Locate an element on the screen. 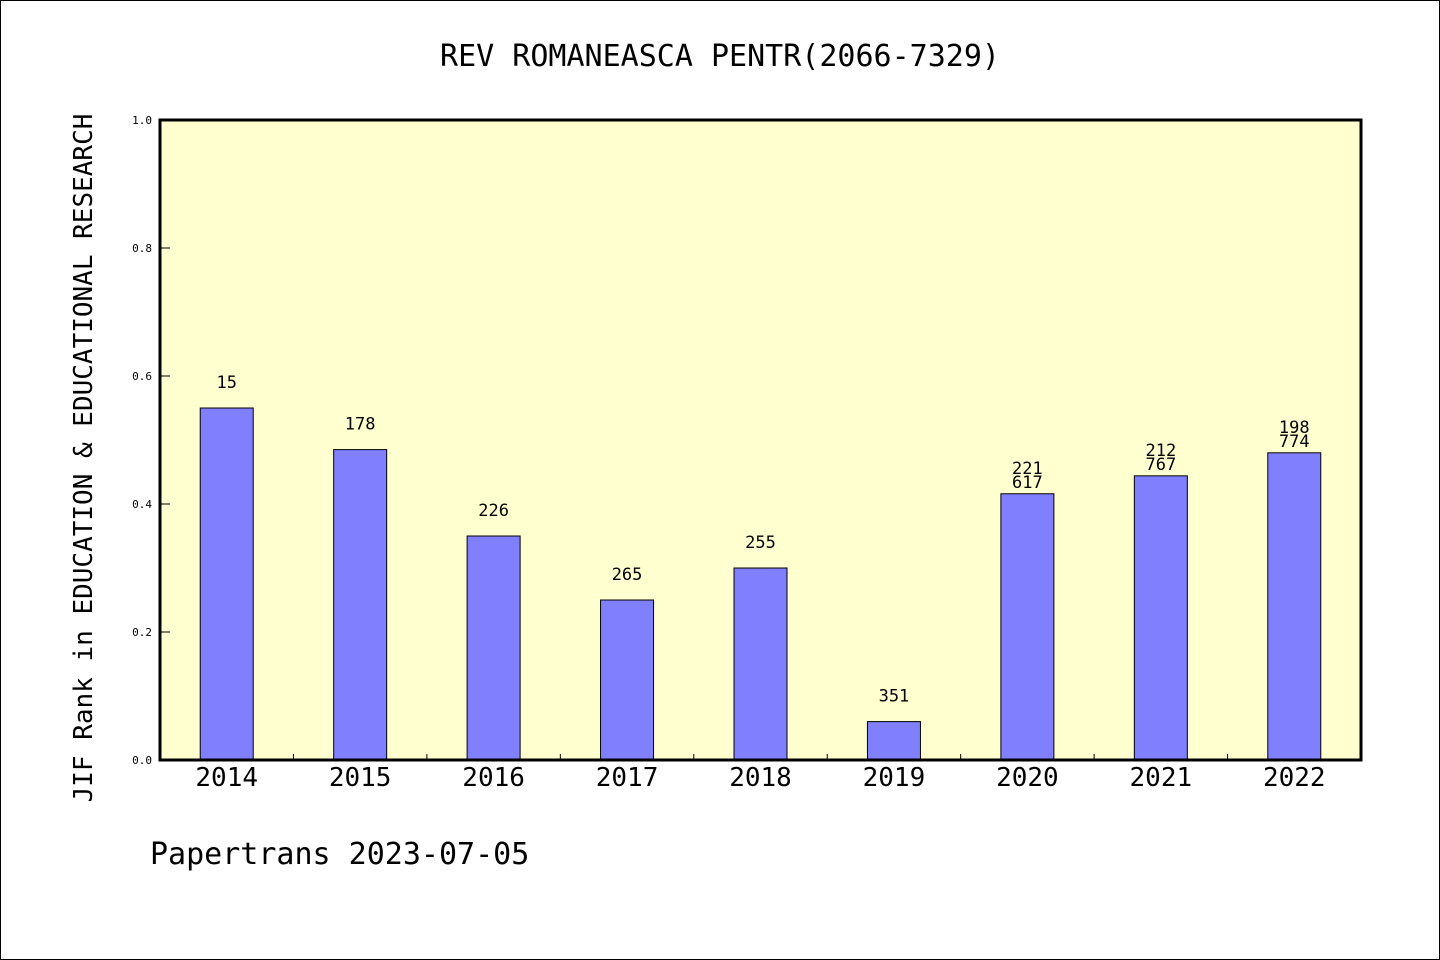 The height and width of the screenshot is (960, 1440). bar-value-label: 198 is located at coordinates (1294, 428).